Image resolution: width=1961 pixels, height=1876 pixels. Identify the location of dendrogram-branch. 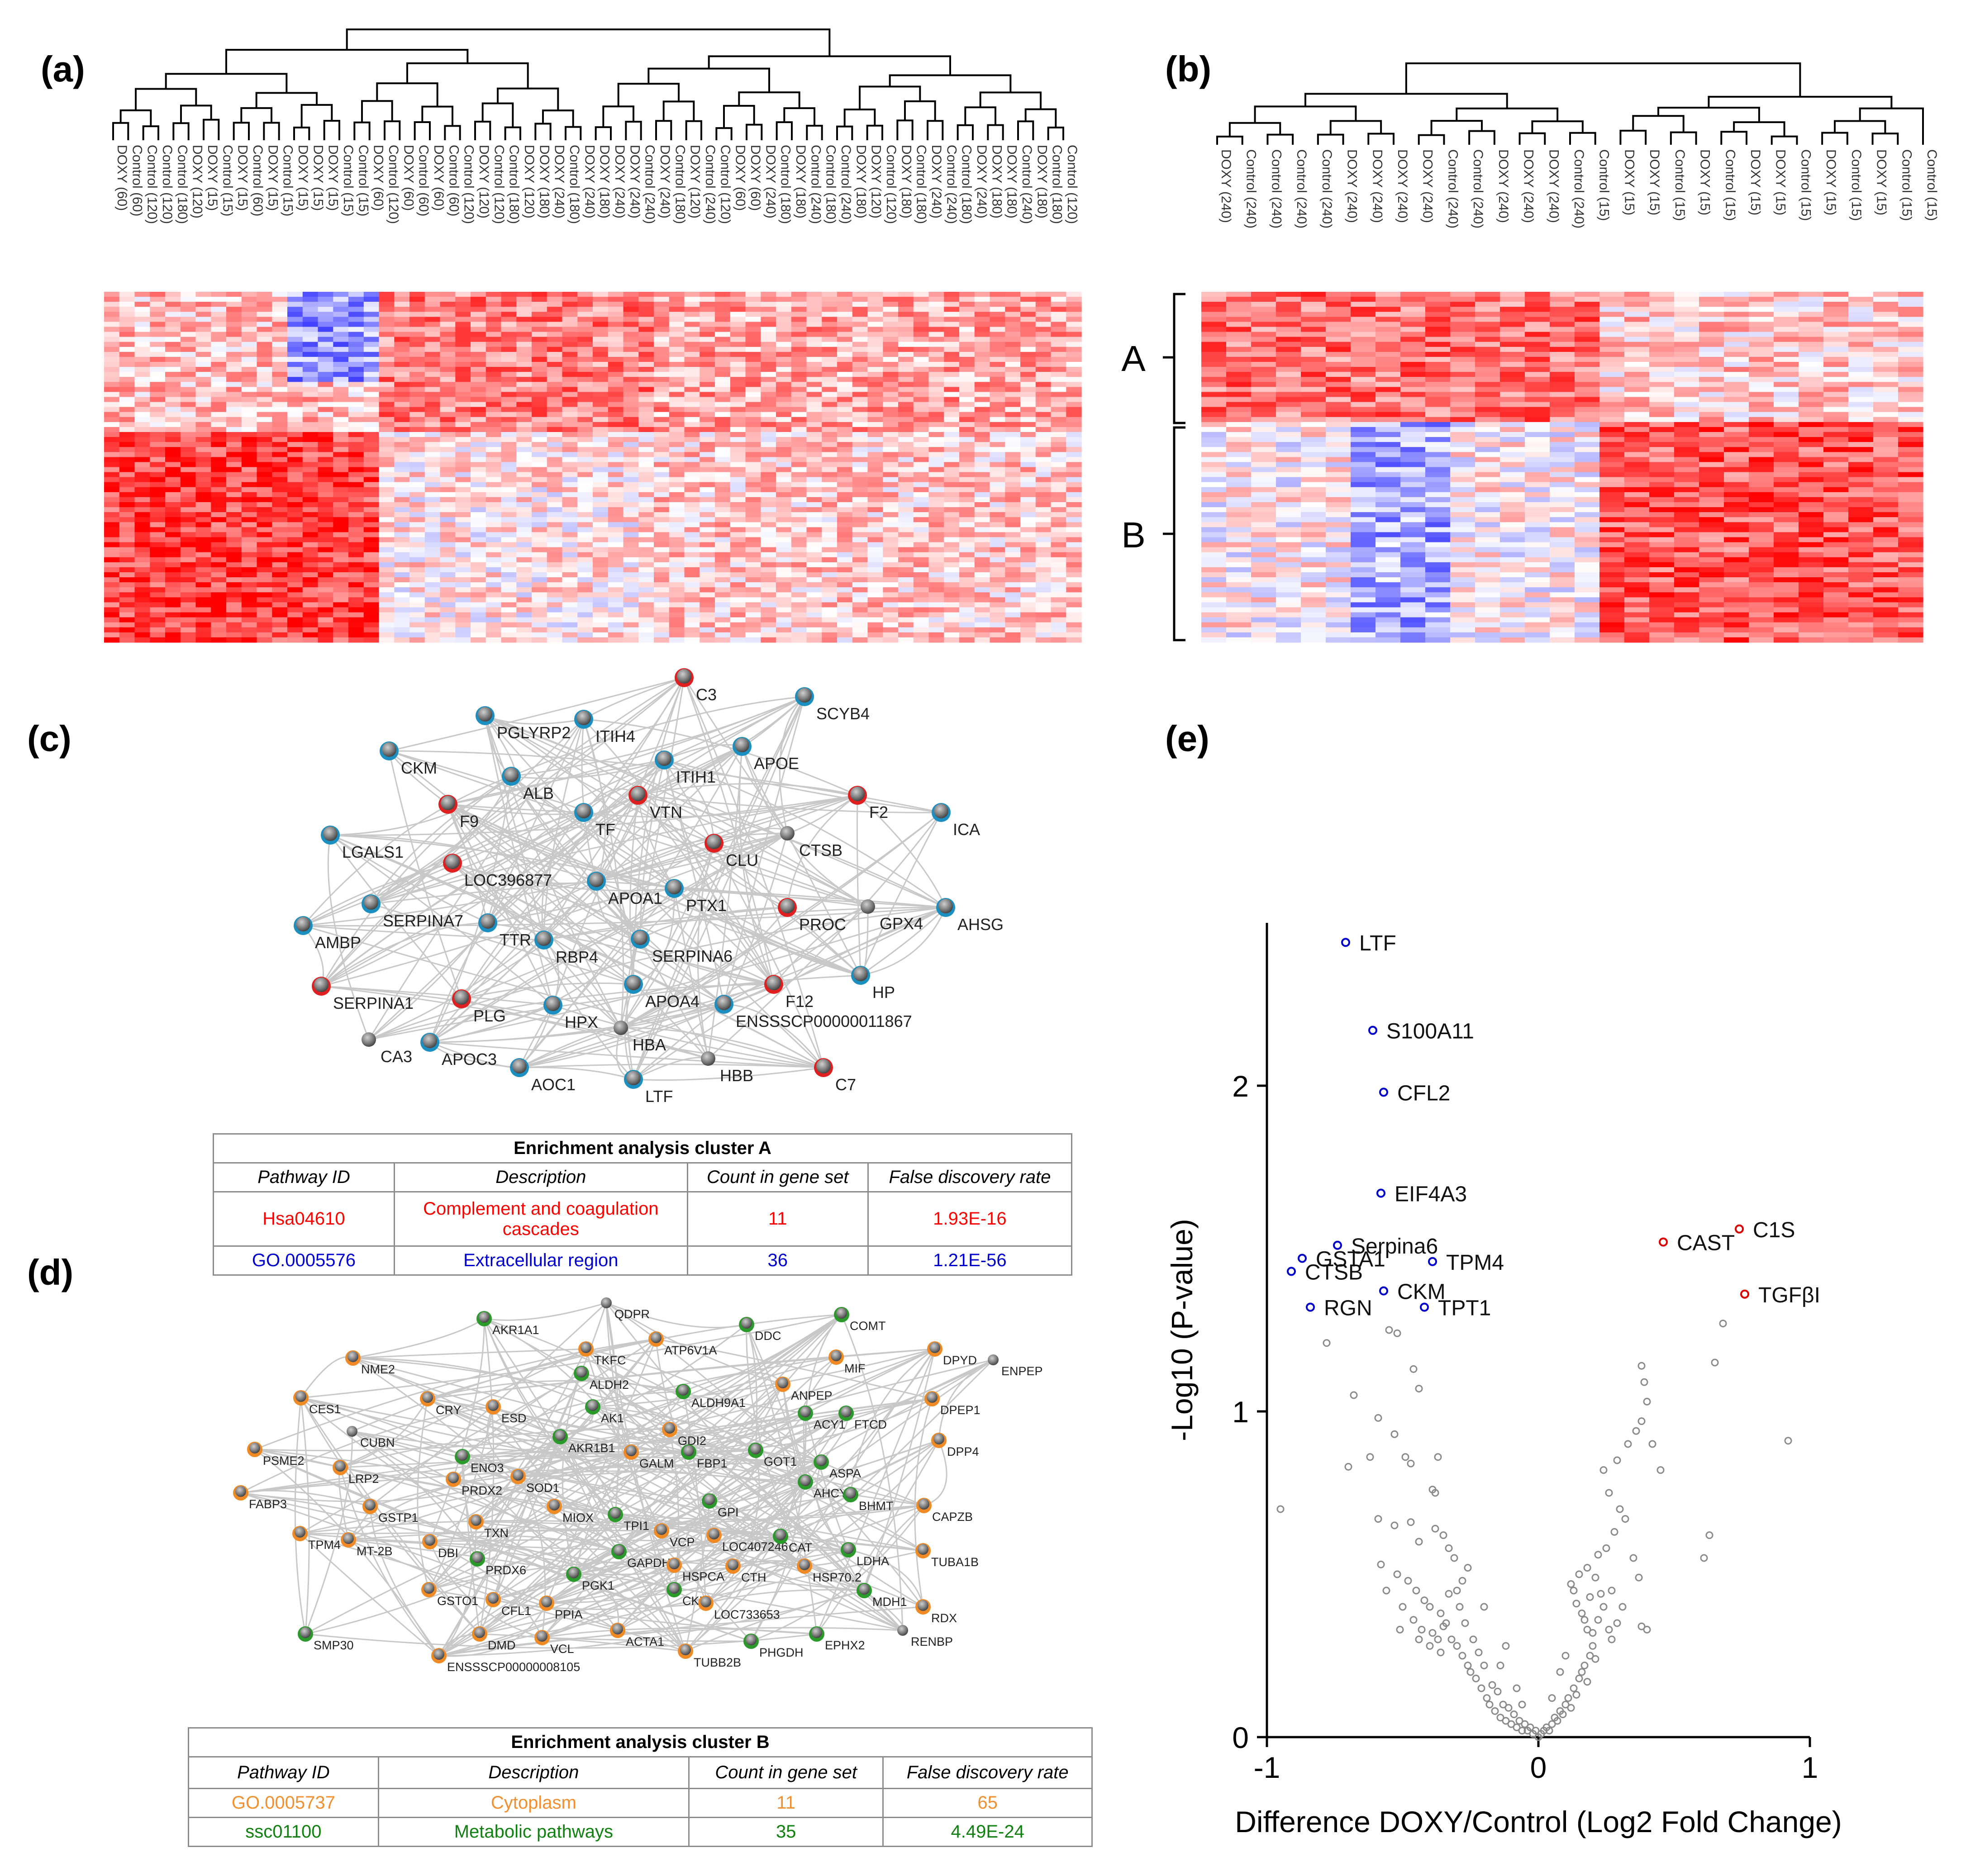
(1457, 128).